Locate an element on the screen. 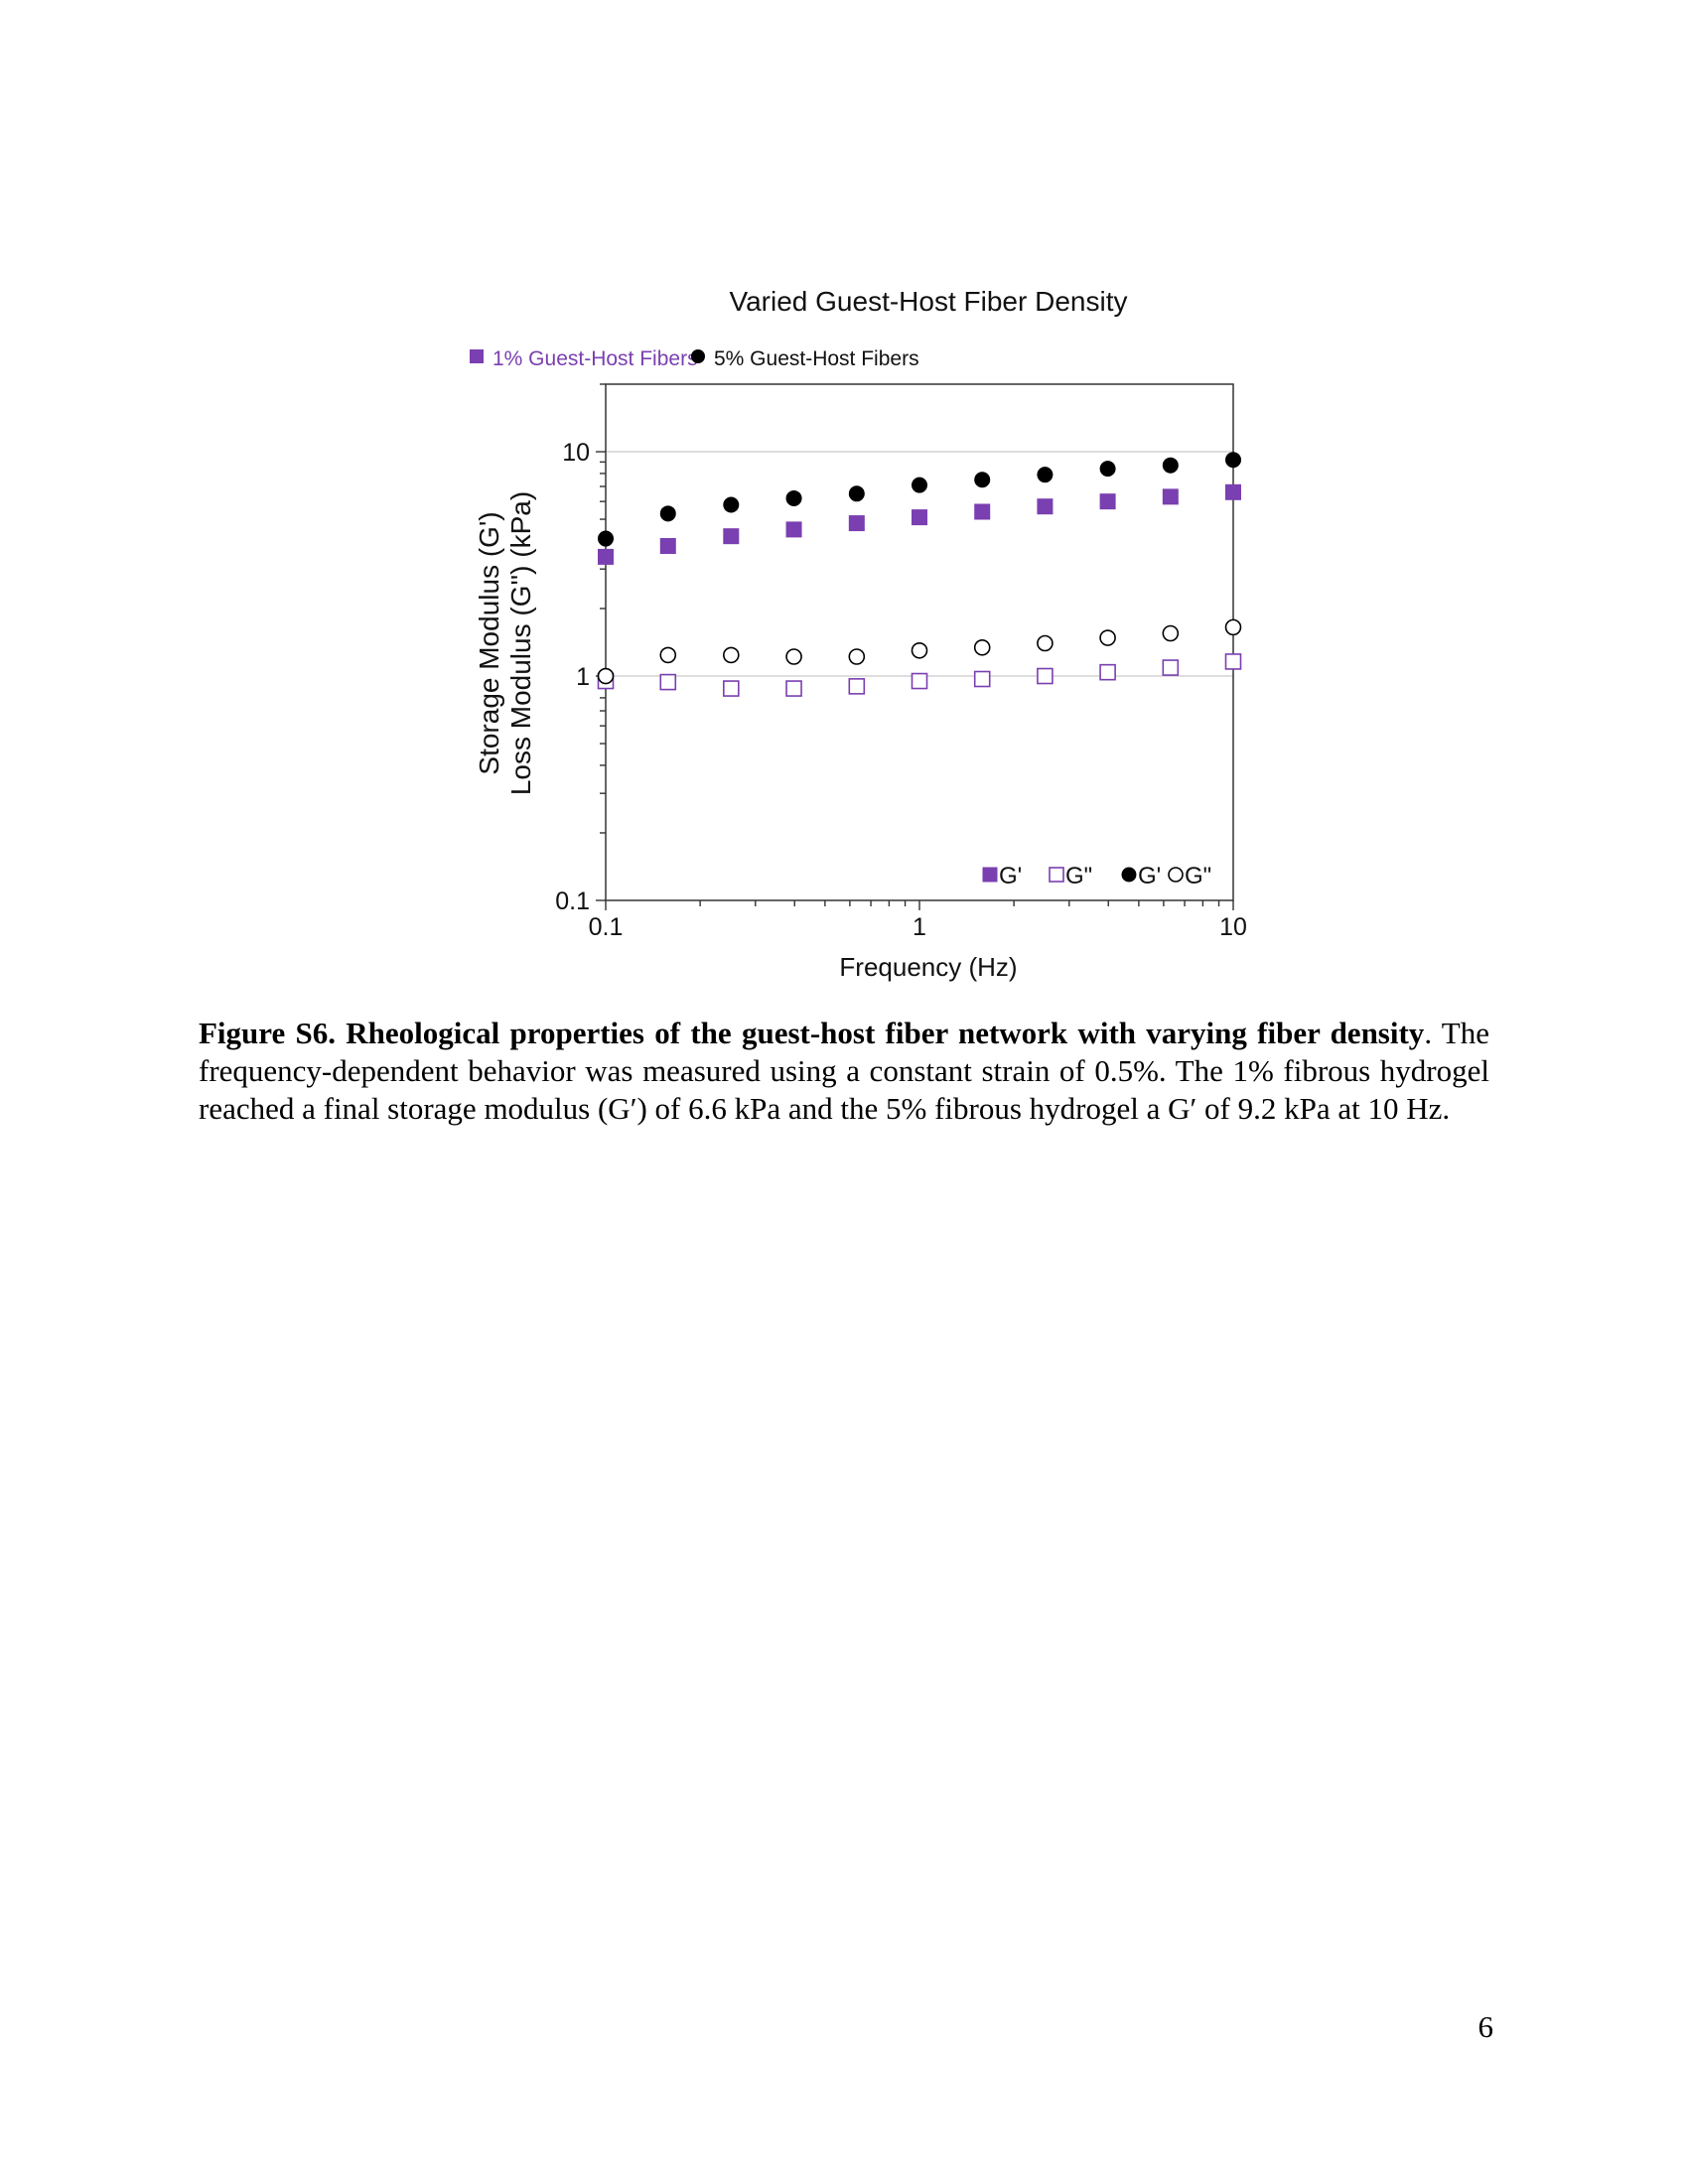 The image size is (1688, 2184). legend-label: 1% Guest-Host Fibers is located at coordinates (595, 358).